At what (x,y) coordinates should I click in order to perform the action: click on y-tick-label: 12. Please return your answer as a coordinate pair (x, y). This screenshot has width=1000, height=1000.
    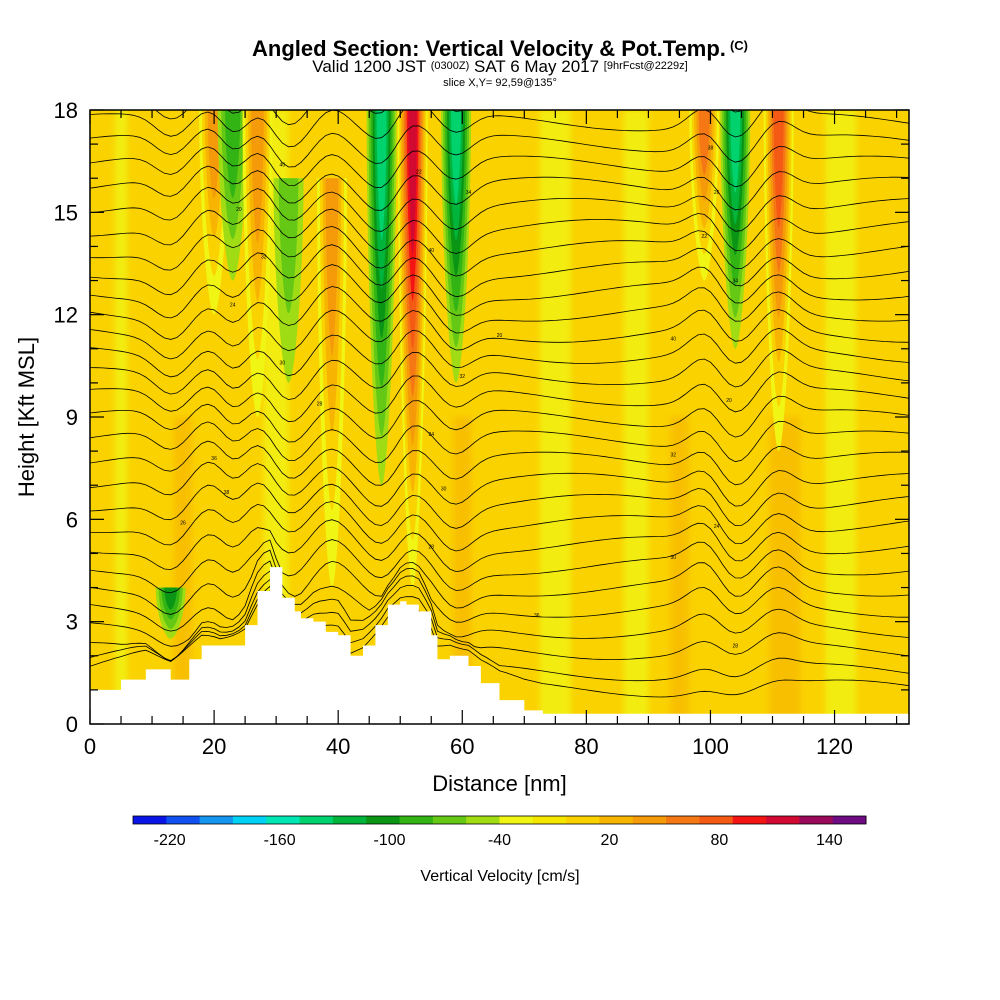
    Looking at the image, I should click on (66, 315).